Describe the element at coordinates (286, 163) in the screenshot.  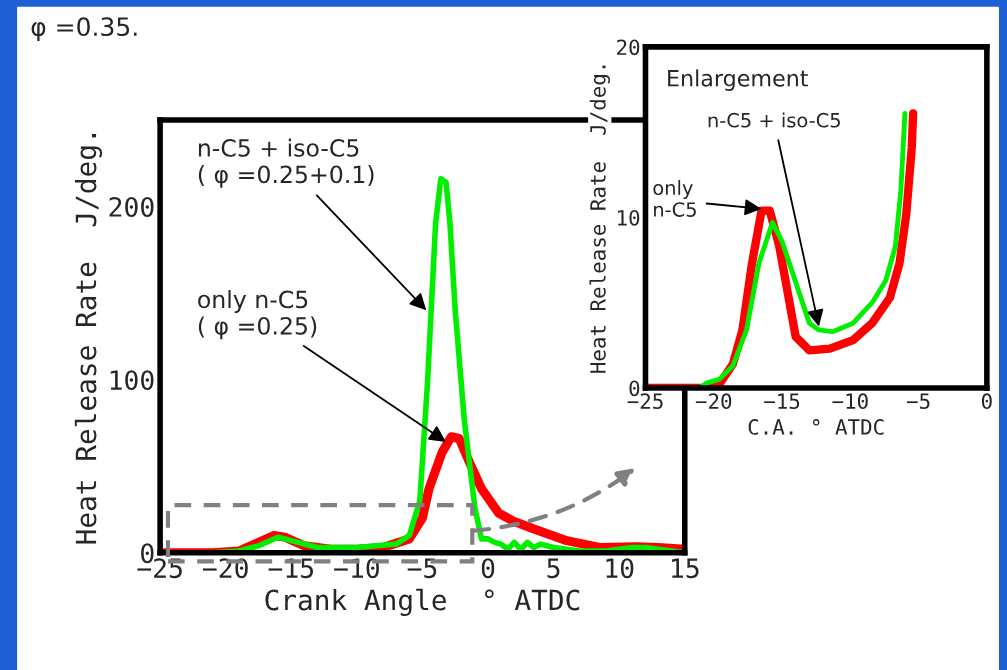
I see `annotation: n-C5 + iso-C5 ( φ =0.25+0.1)` at that location.